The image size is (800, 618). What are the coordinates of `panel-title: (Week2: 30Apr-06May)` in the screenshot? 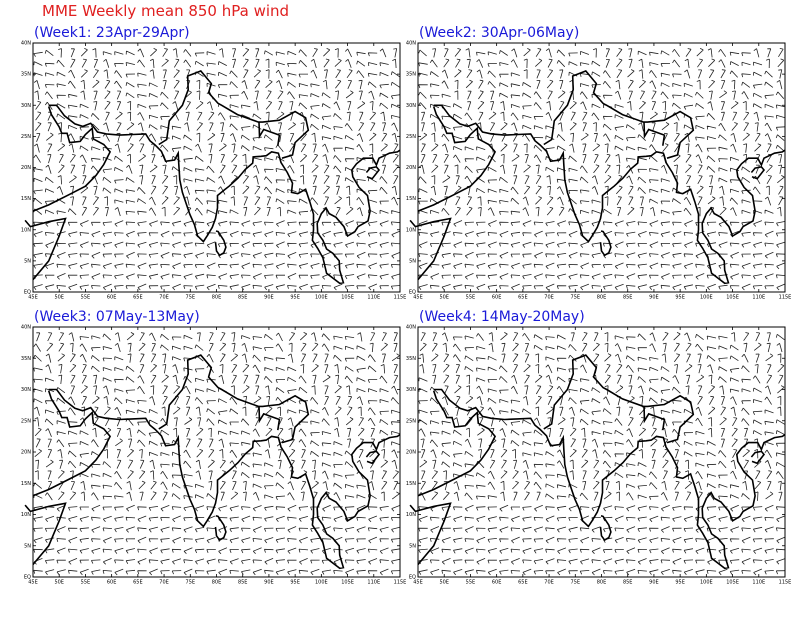 It's located at (499, 33).